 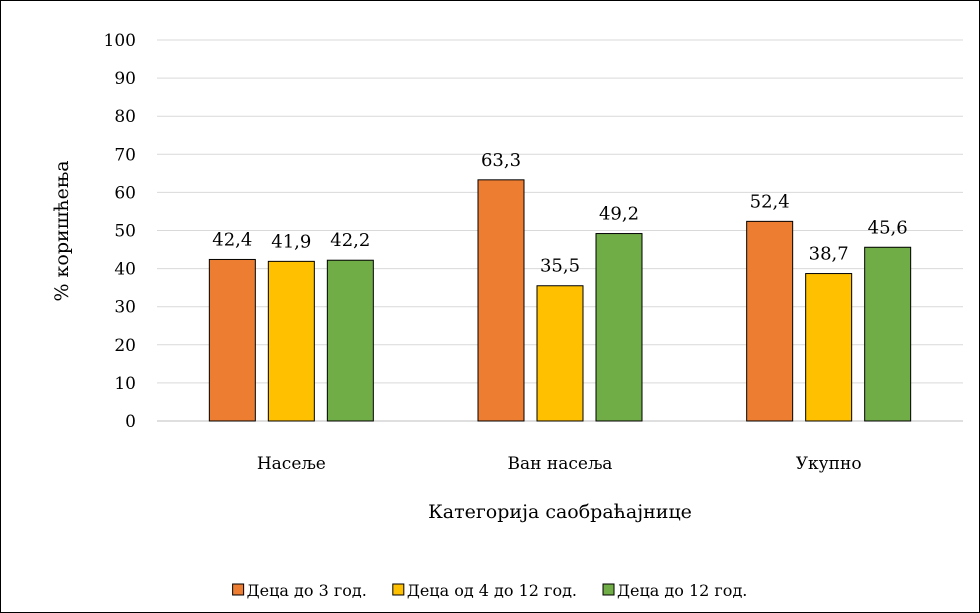 I want to click on y-tick-label: 50, so click(x=125, y=232).